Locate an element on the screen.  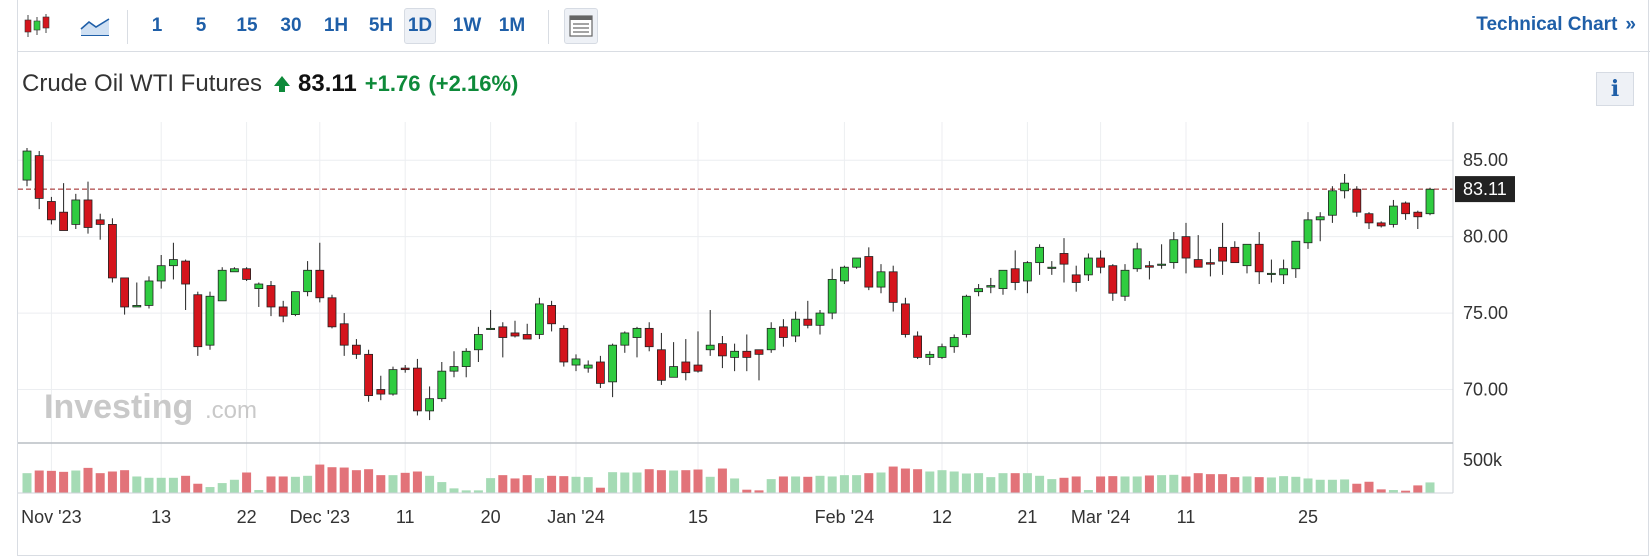
interval-15: 15 is located at coordinates (247, 25).